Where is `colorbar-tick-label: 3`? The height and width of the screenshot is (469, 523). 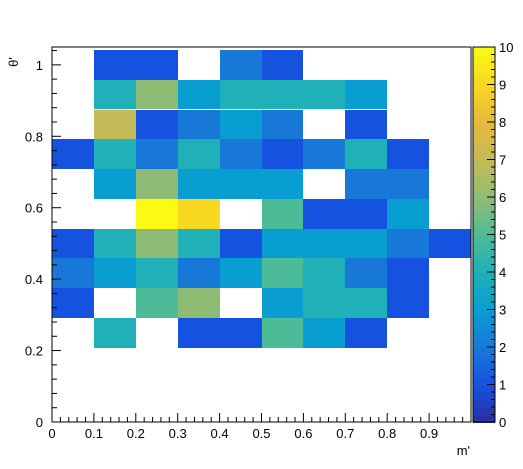 colorbar-tick-label: 3 is located at coordinates (502, 310).